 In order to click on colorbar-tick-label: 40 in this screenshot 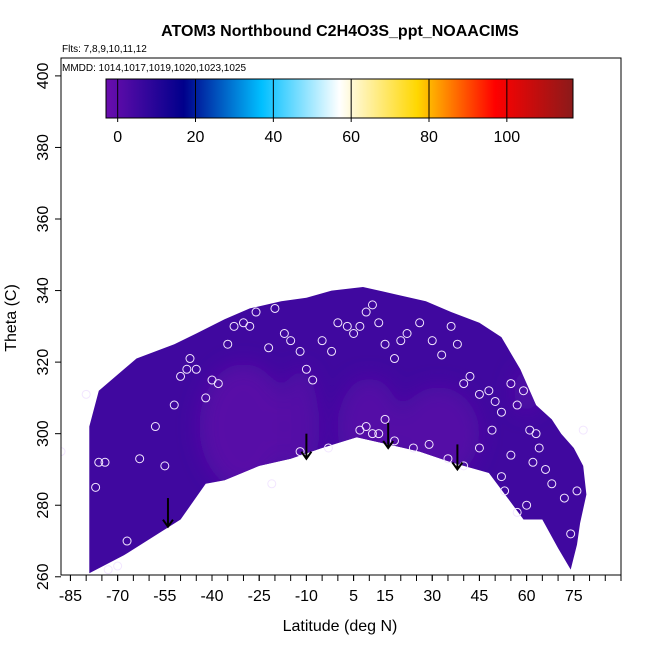, I will do `click(273, 137)`.